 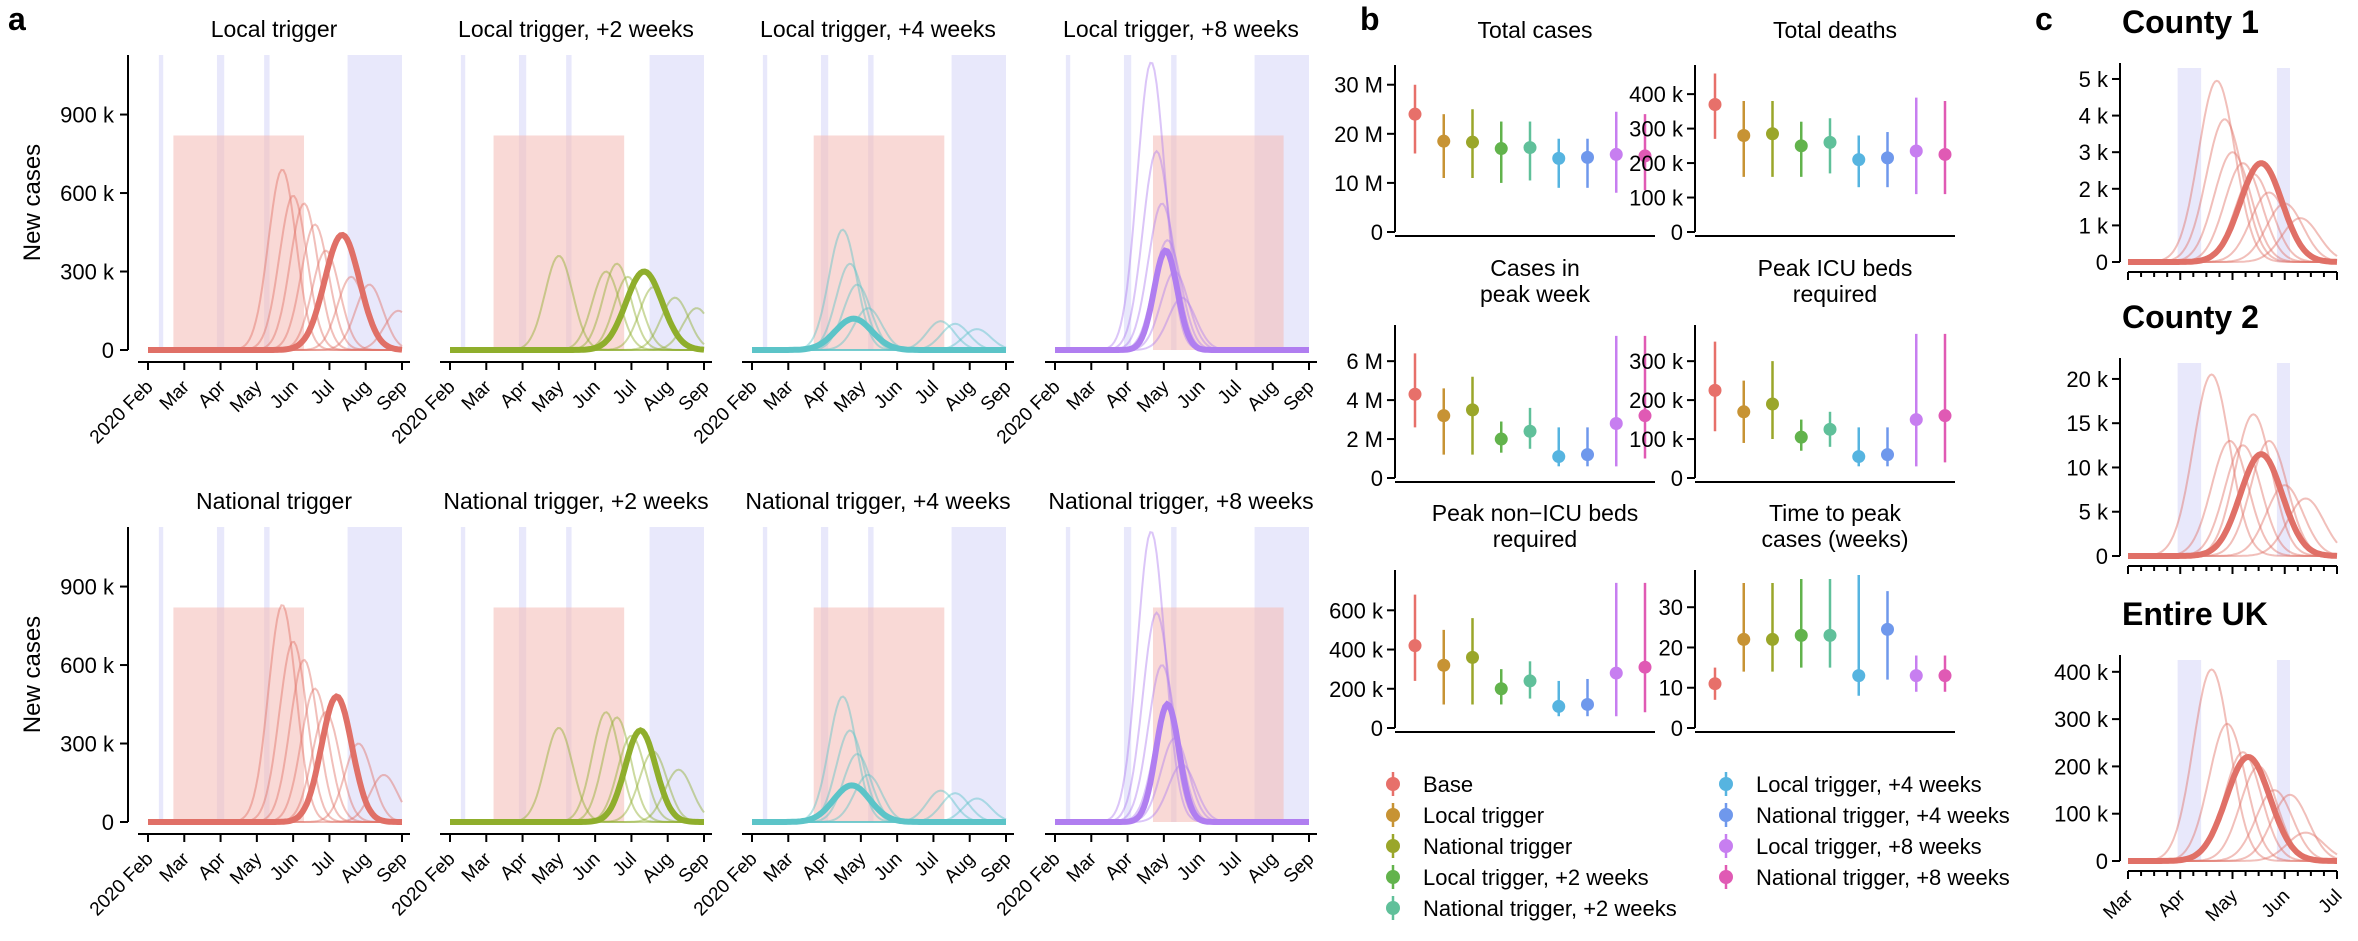 I want to click on y-tick-label: 1 k, so click(x=2094, y=225).